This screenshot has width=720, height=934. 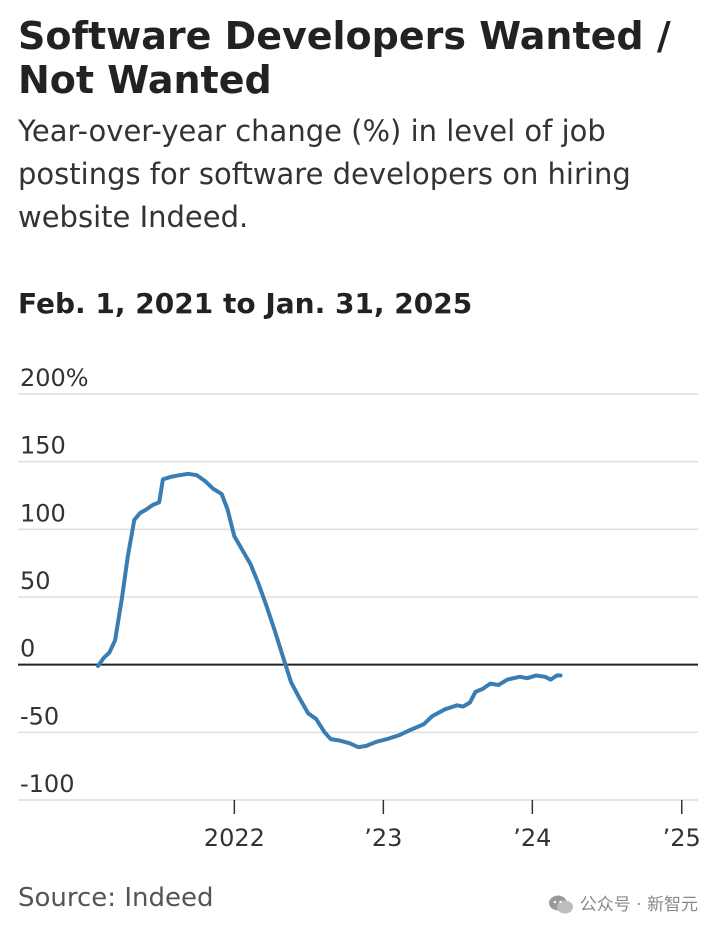 I want to click on y-tick-label: -50, so click(x=39, y=716).